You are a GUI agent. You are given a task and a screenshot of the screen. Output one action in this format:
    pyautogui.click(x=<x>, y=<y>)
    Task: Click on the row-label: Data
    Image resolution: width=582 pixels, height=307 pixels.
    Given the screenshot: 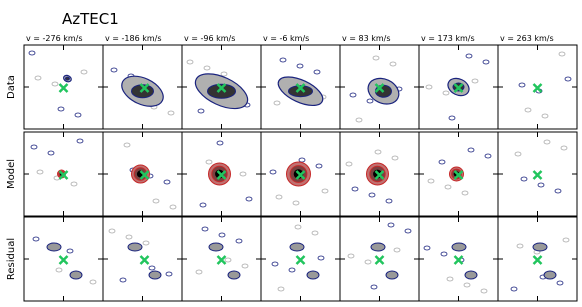 What is the action you would take?
    pyautogui.click(x=11, y=87)
    